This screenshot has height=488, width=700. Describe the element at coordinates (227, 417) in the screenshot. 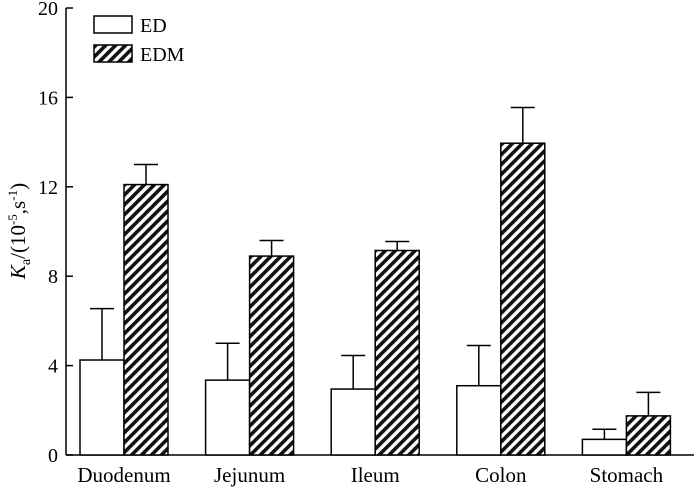

I see `bar-ed-jejunum` at that location.